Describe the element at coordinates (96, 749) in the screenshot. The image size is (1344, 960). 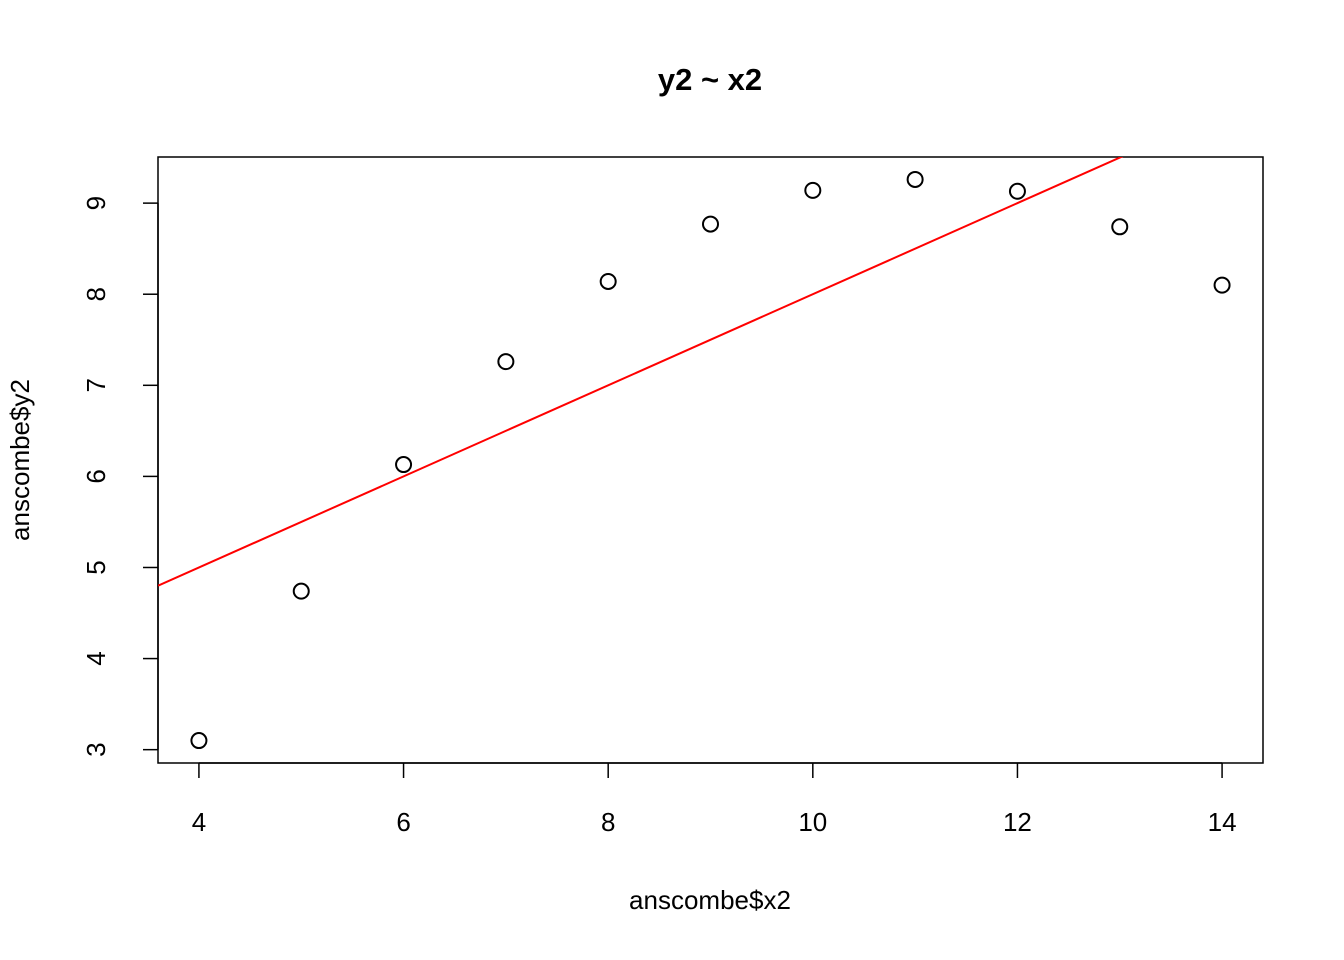
I see `y-tick-label: 3` at that location.